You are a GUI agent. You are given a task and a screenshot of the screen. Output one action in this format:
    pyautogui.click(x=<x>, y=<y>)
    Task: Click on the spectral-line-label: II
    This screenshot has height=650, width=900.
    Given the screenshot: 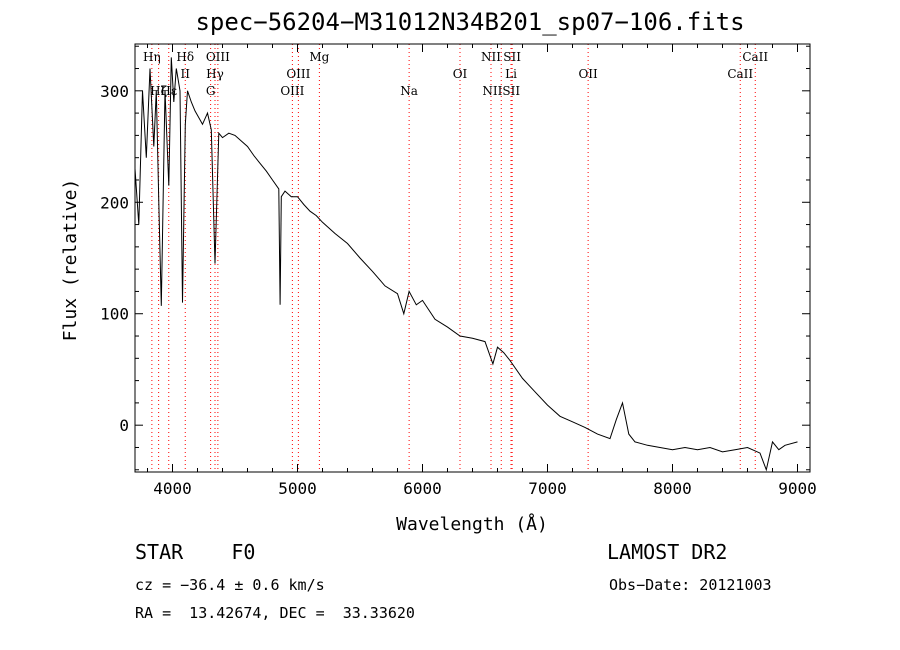 What is the action you would take?
    pyautogui.click(x=186, y=74)
    